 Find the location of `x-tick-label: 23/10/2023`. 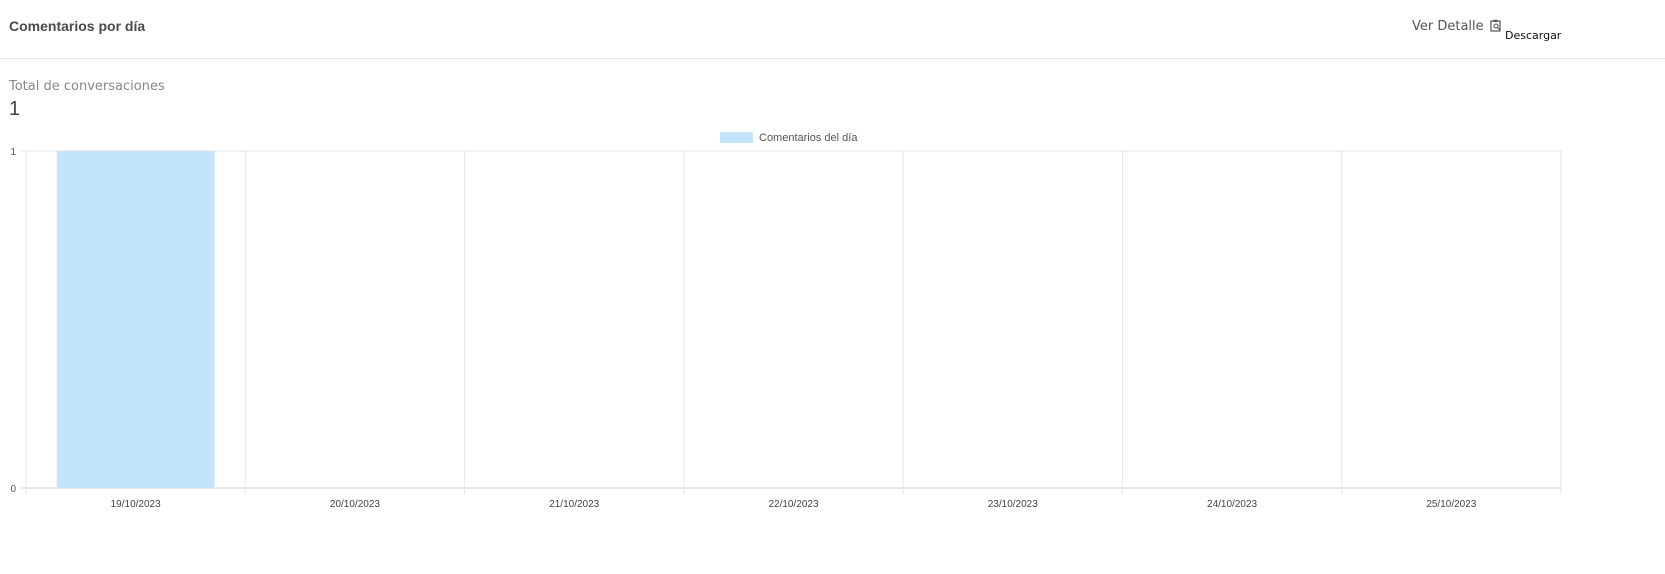

x-tick-label: 23/10/2023 is located at coordinates (1013, 504).